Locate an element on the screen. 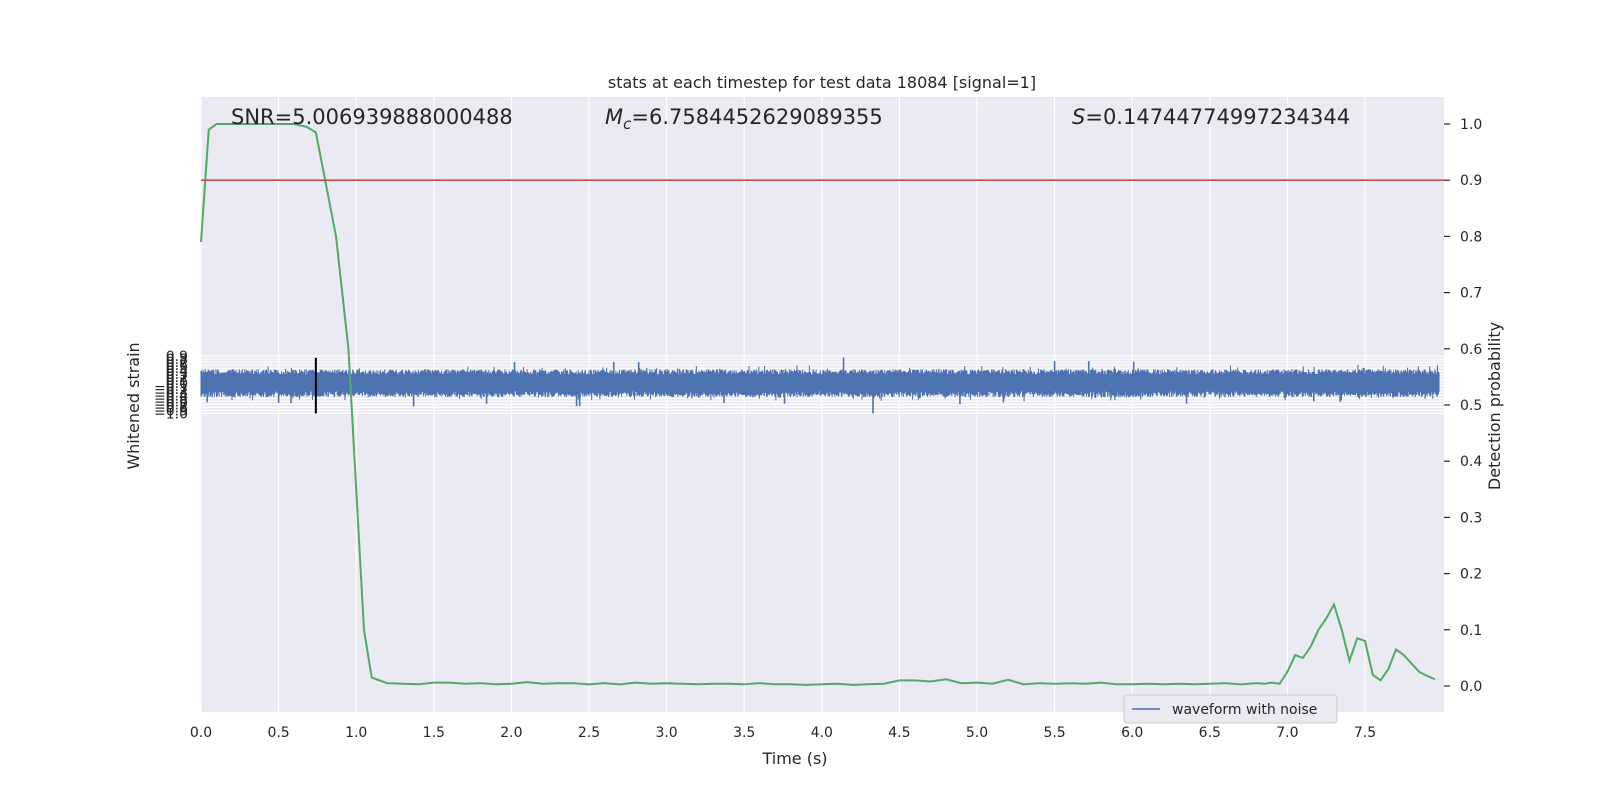 Image resolution: width=1600 pixels, height=800 pixels. y-tick-label: −1.0 is located at coordinates (171, 414).